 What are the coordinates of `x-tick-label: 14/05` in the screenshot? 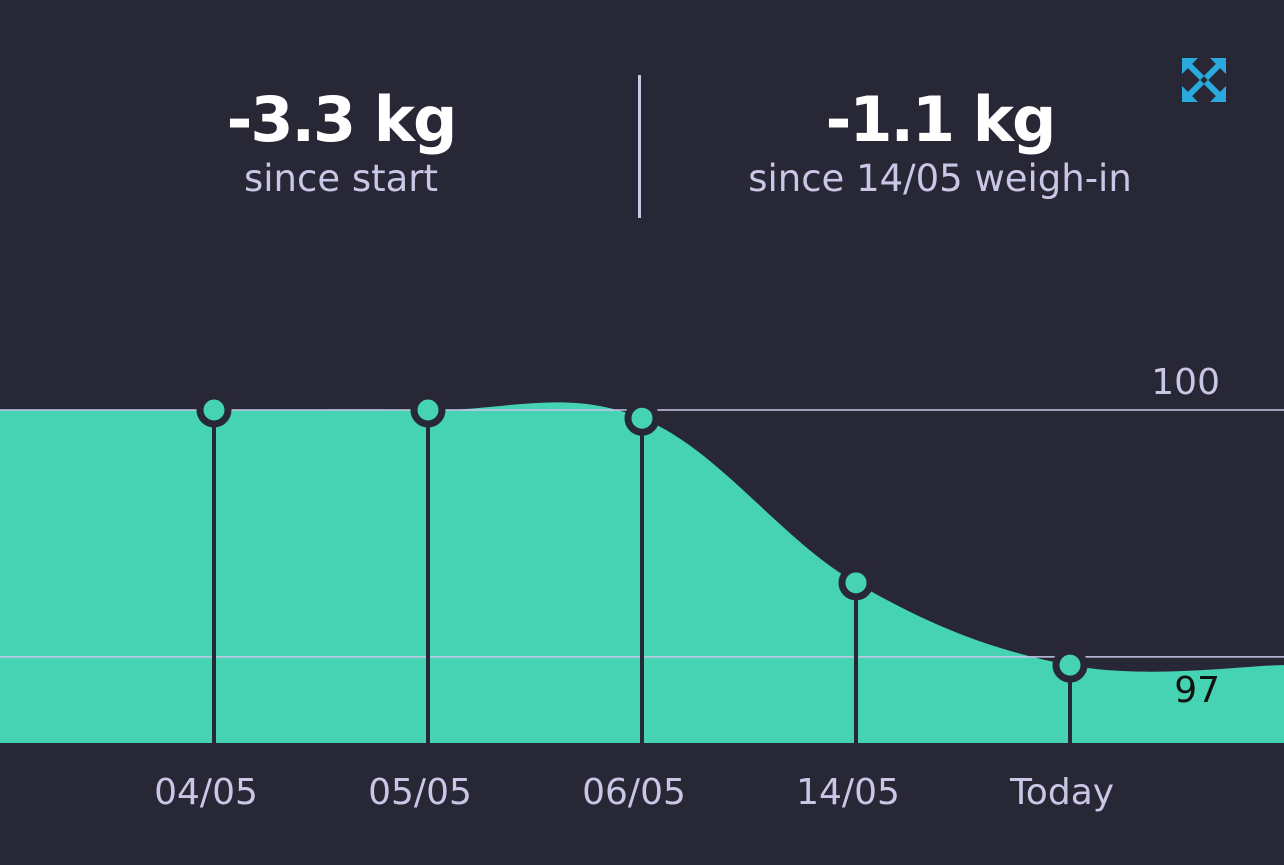 It's located at (848, 792).